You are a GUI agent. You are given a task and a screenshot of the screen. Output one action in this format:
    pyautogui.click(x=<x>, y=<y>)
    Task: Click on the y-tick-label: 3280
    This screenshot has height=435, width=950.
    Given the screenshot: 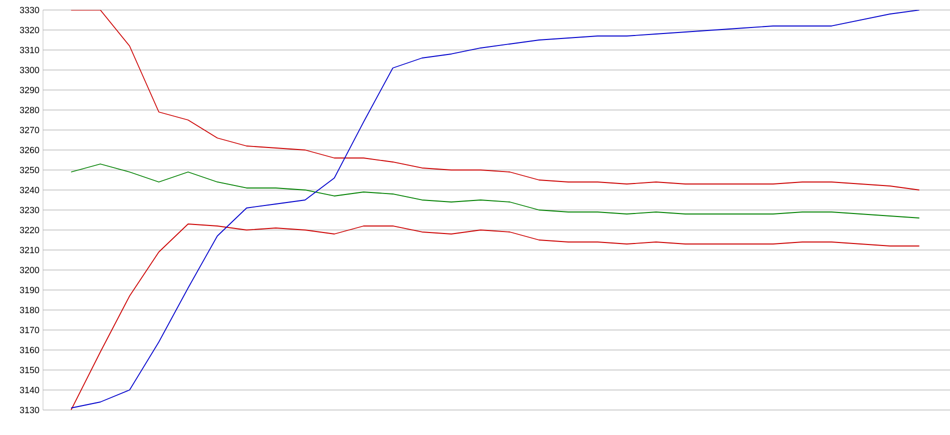 What is the action you would take?
    pyautogui.click(x=30, y=110)
    